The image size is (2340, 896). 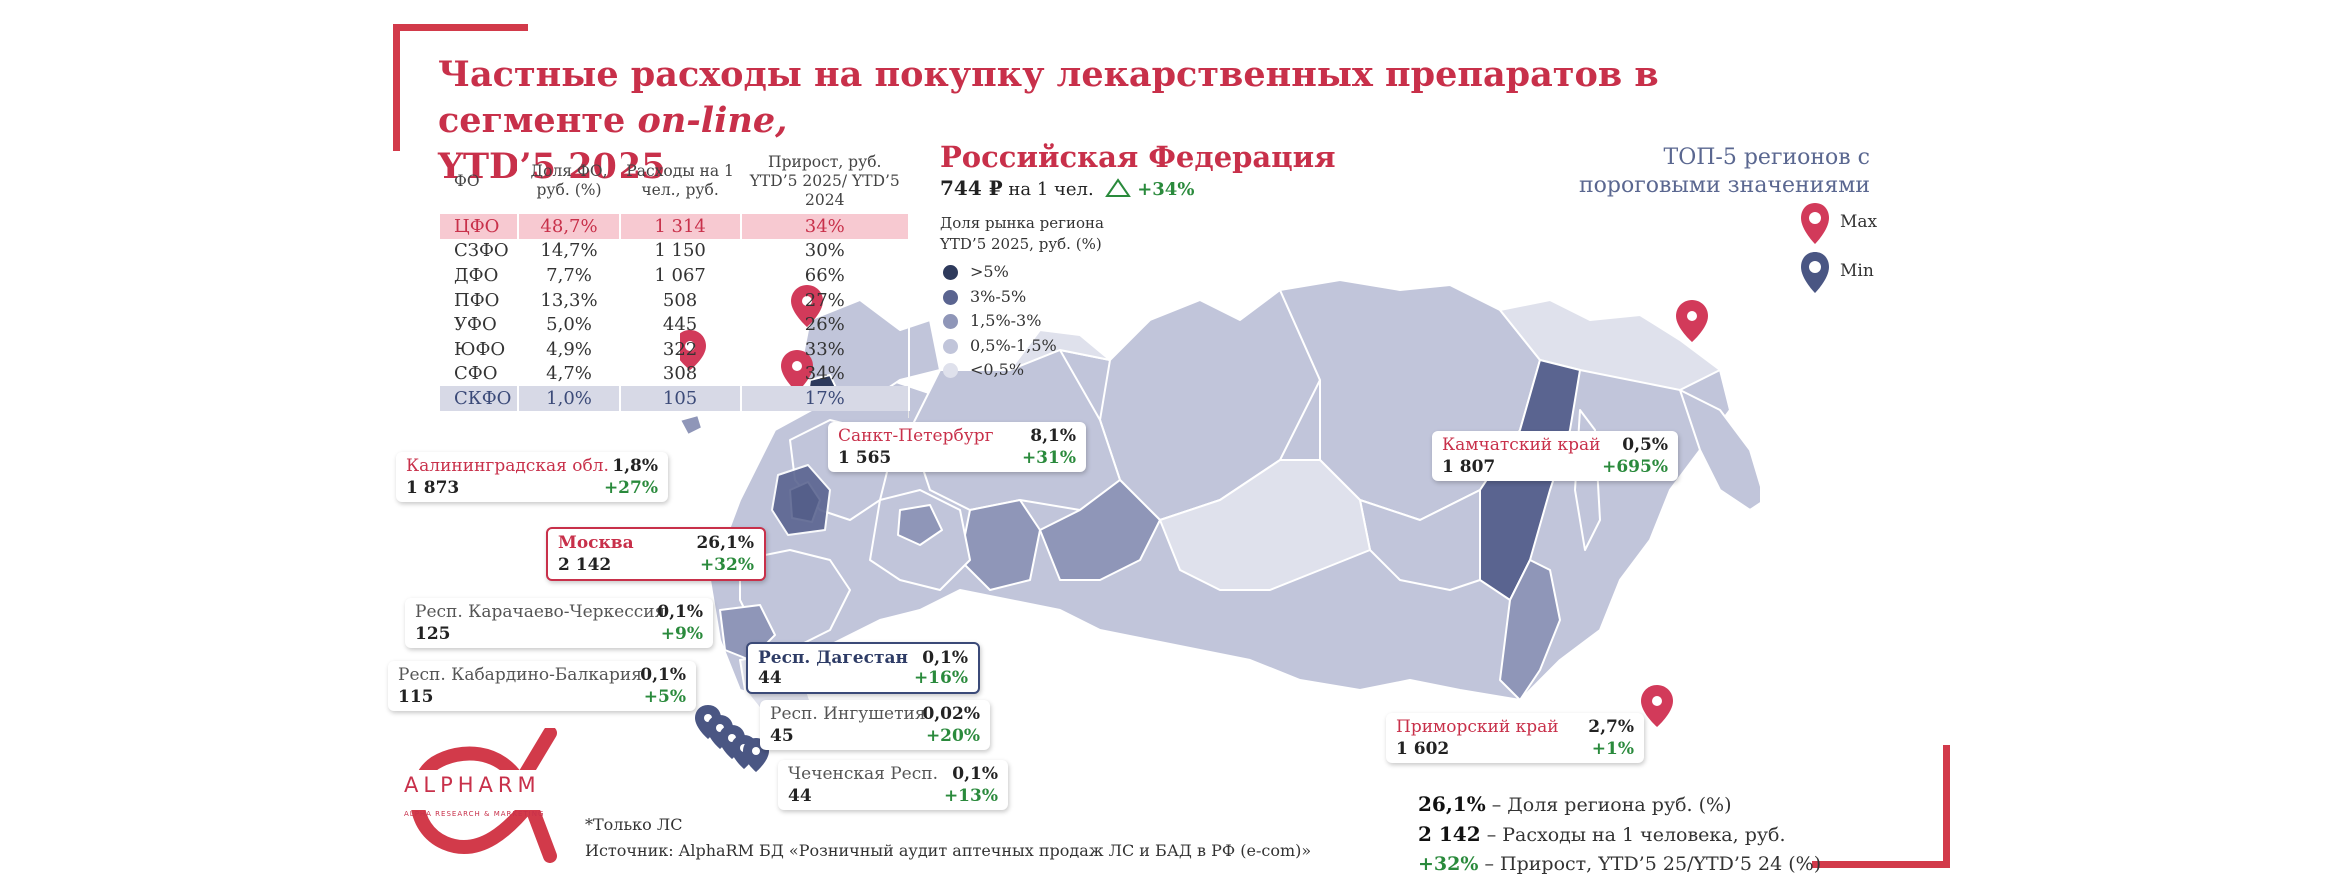 I want to click on table-cell: 14,7%, so click(x=569, y=251).